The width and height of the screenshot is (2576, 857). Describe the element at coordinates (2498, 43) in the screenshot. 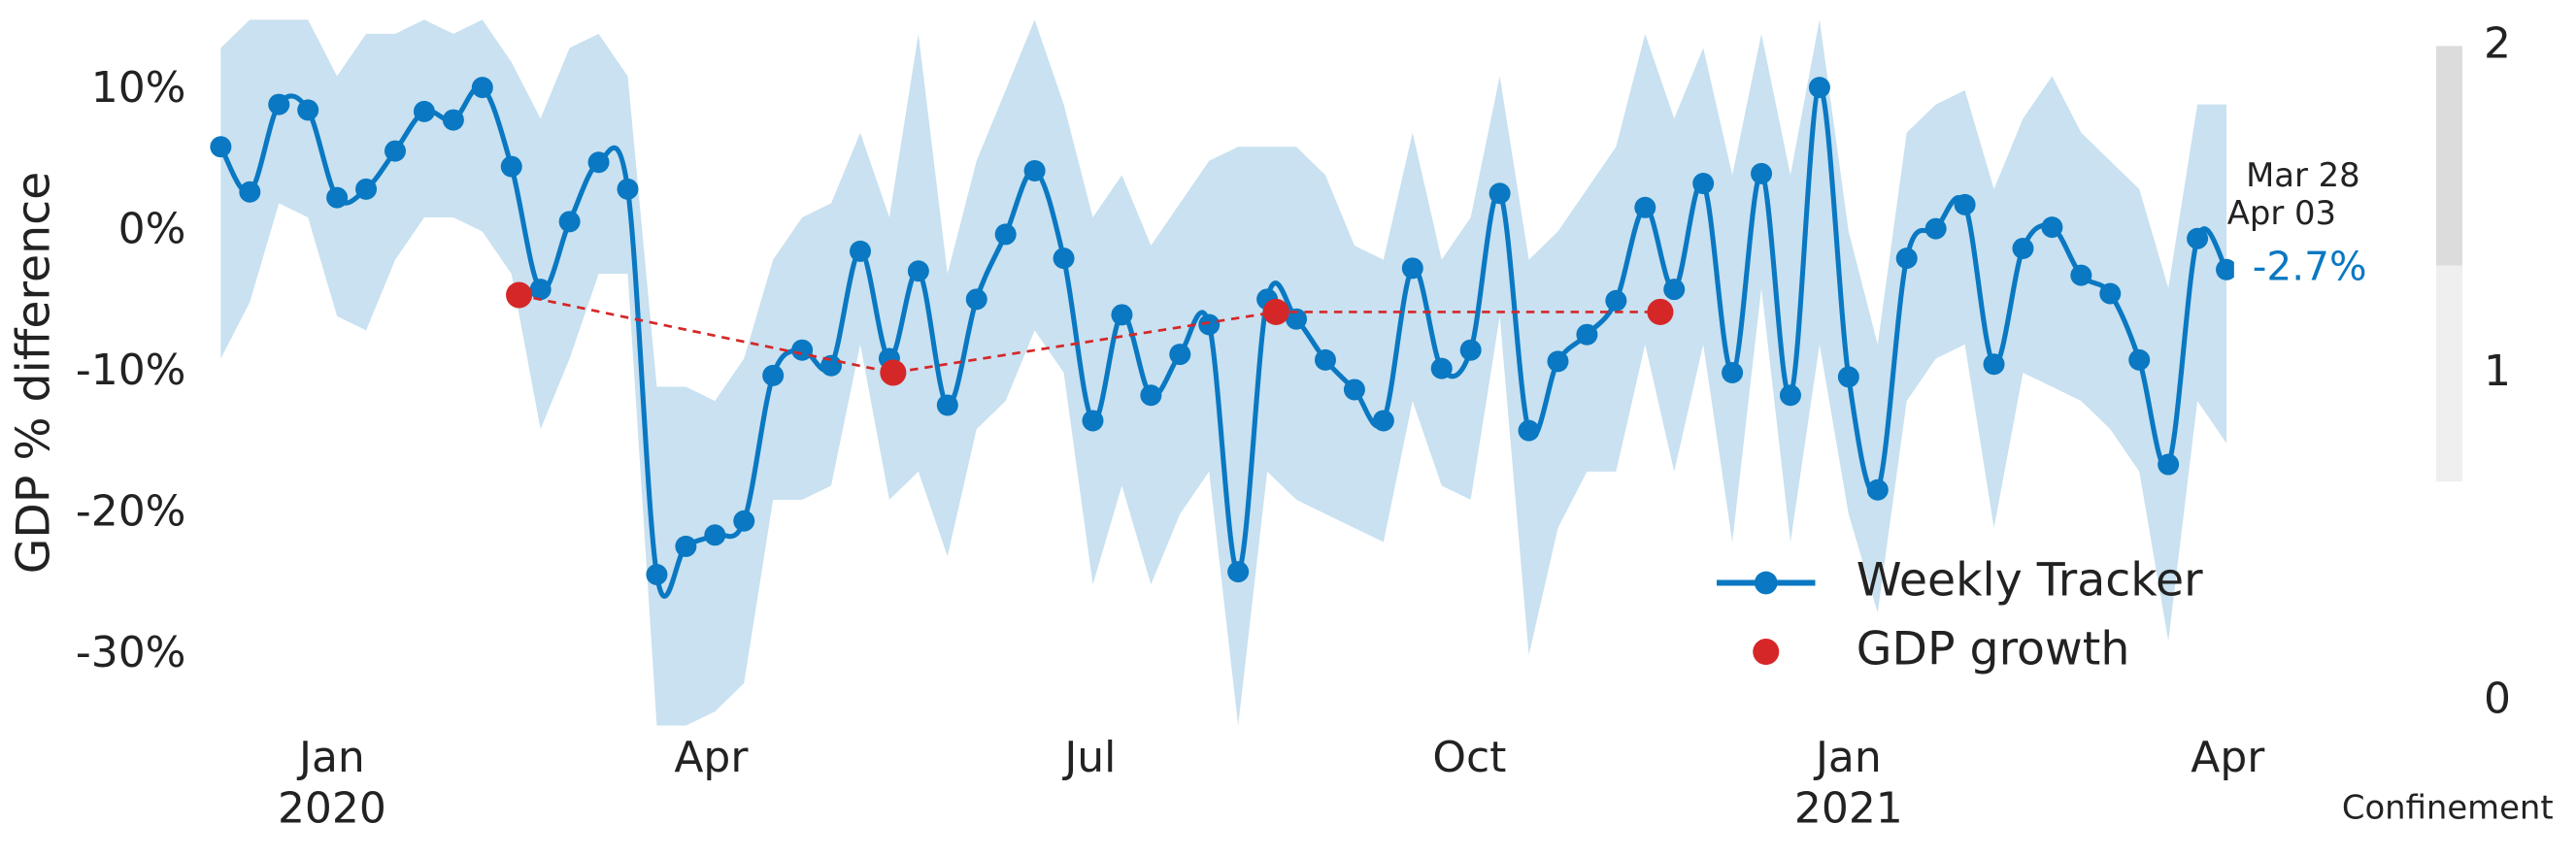

I see `colorbar-tick-label: 2` at that location.